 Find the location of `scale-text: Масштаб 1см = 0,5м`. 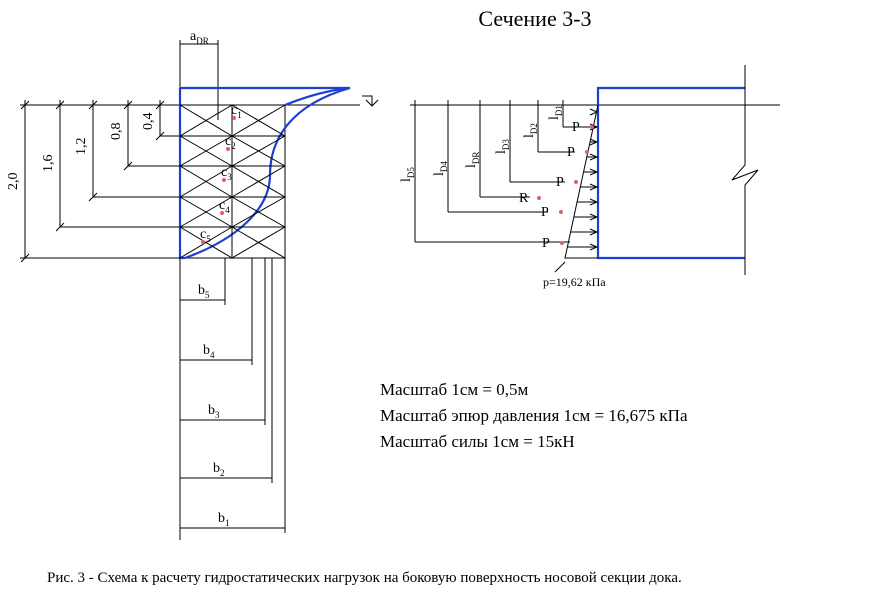

scale-text: Масштаб 1см = 0,5м is located at coordinates (454, 389).